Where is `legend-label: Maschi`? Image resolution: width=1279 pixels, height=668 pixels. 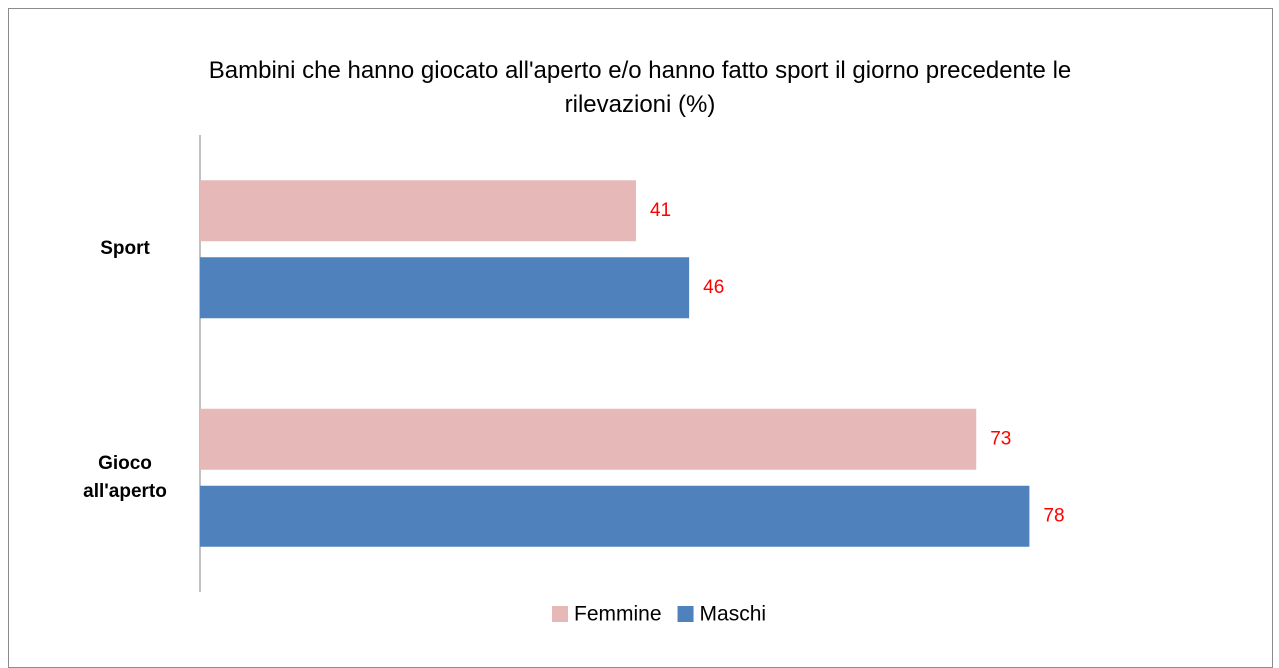
legend-label: Maschi is located at coordinates (733, 614).